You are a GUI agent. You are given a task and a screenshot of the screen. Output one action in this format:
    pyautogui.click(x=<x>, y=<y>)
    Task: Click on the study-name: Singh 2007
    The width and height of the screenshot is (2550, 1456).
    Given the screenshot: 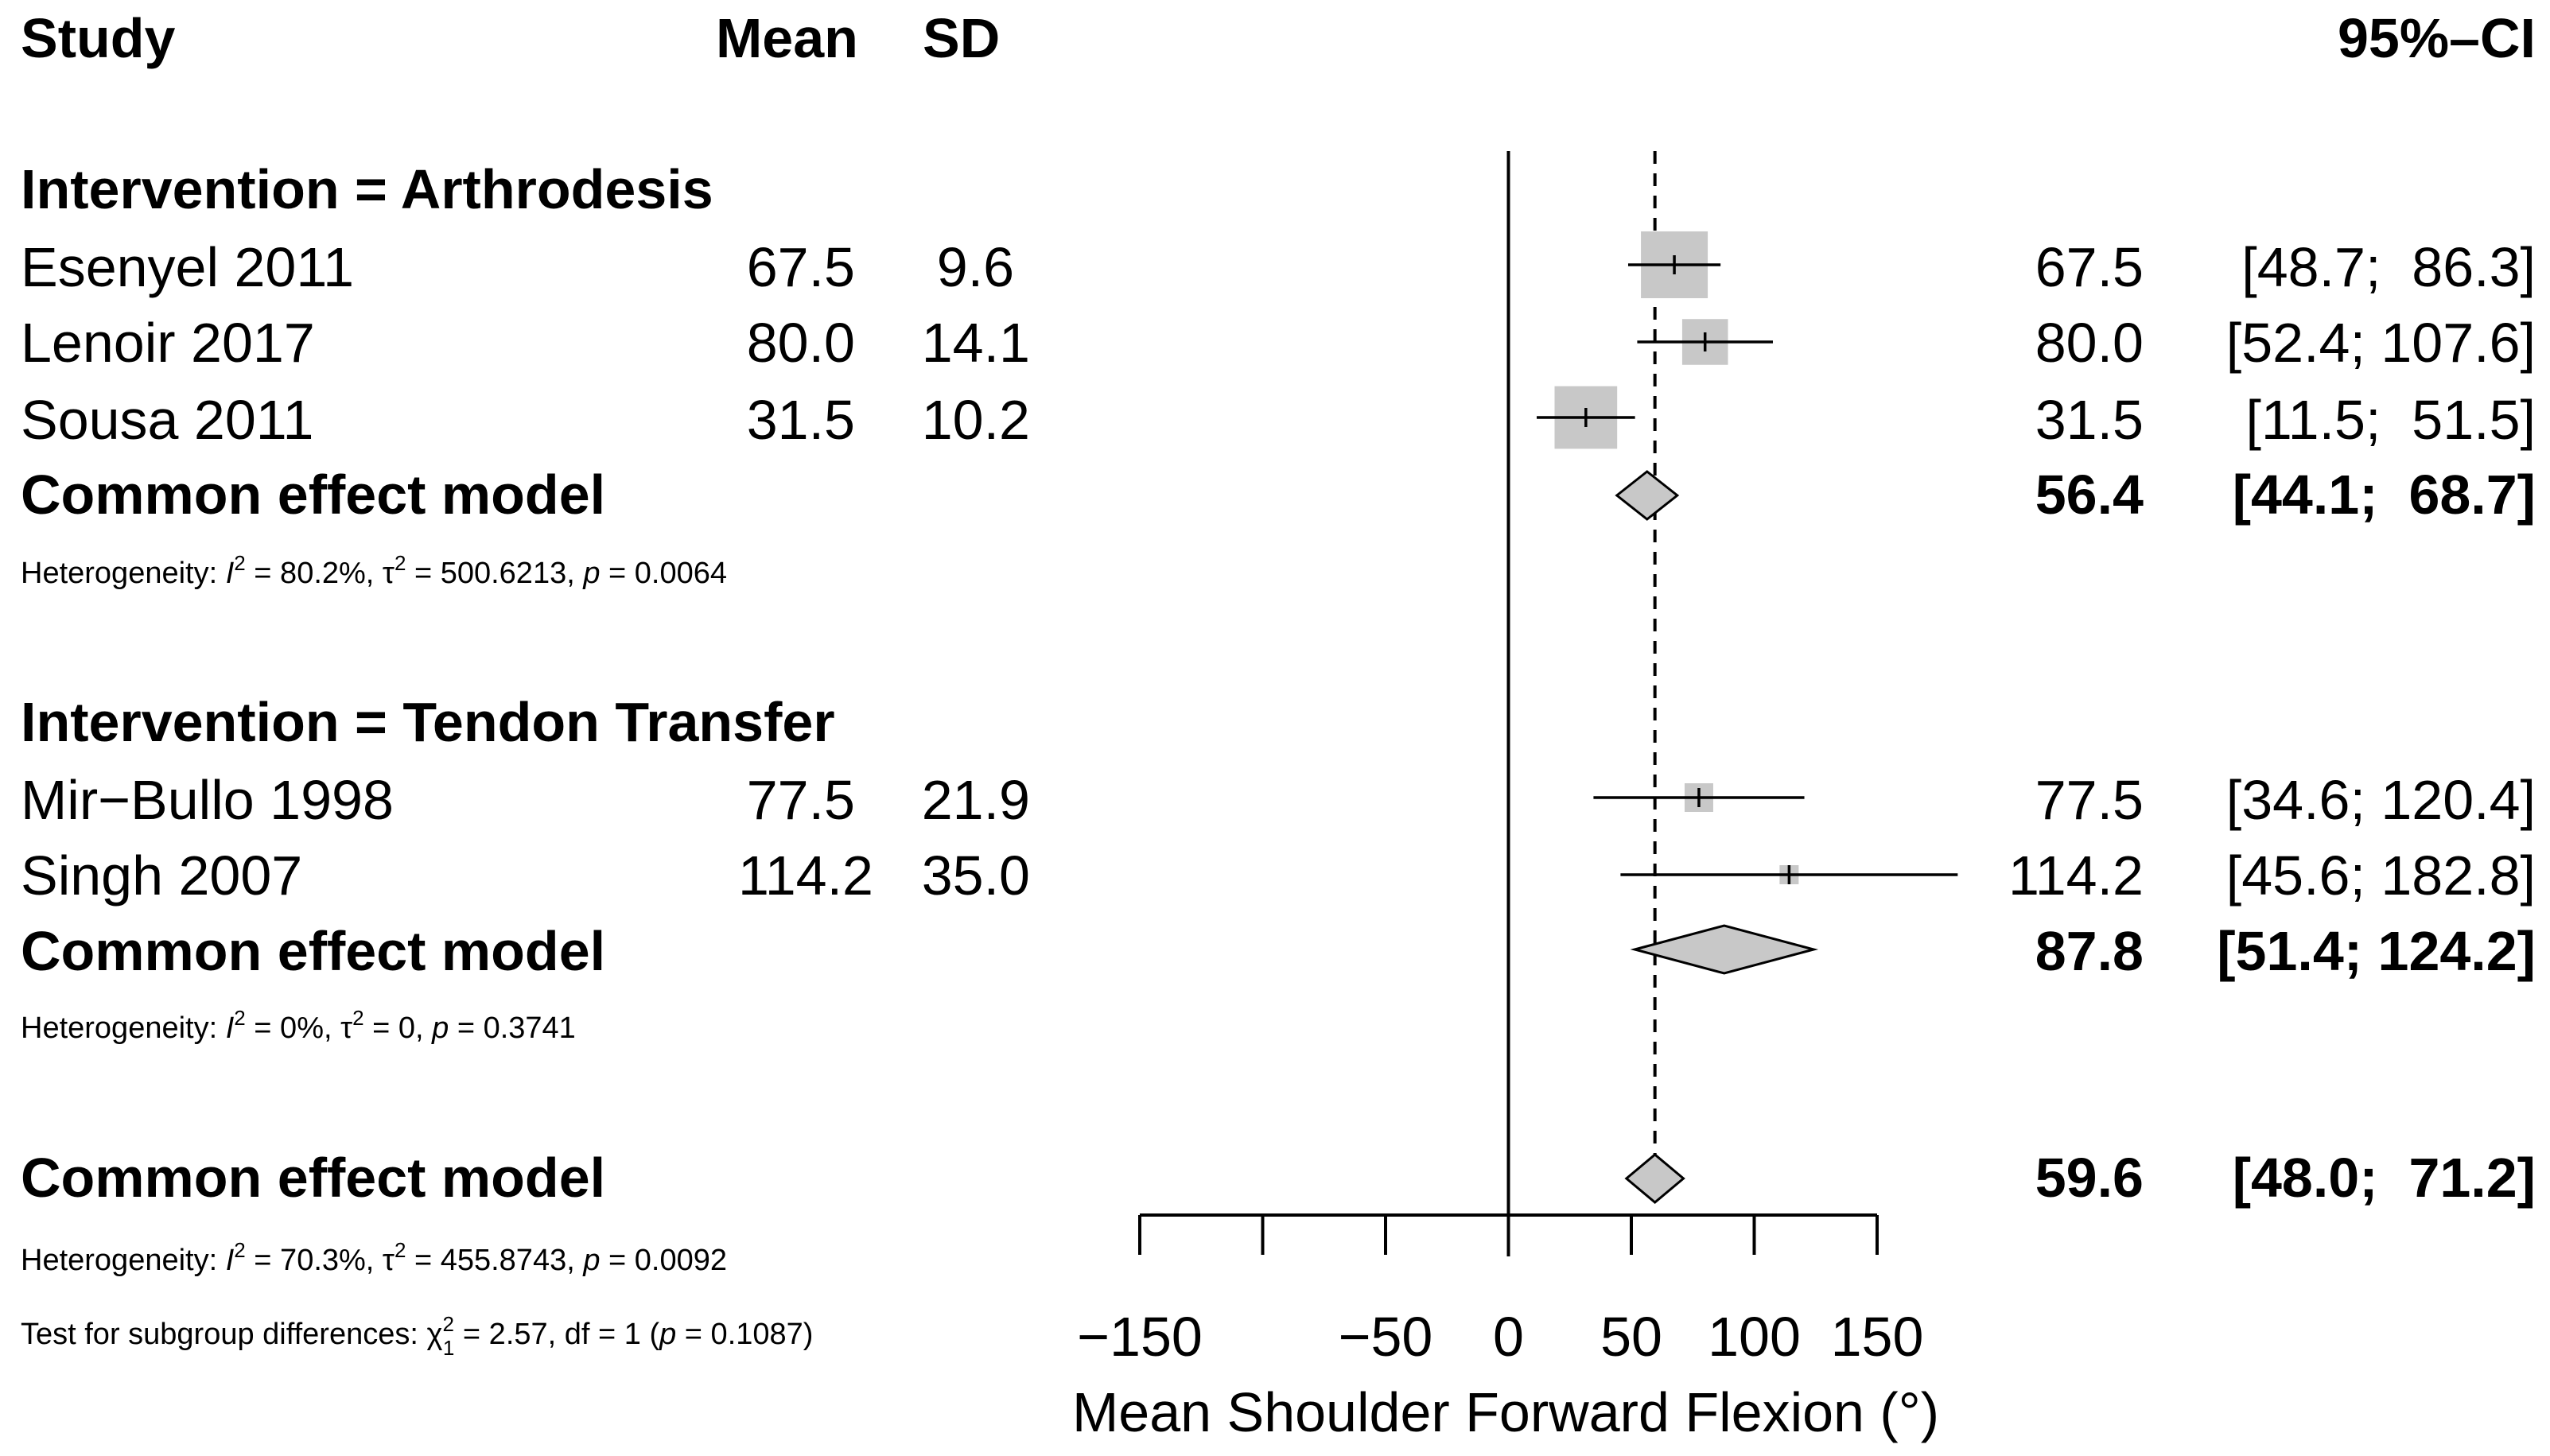 What is the action you would take?
    pyautogui.click(x=161, y=875)
    